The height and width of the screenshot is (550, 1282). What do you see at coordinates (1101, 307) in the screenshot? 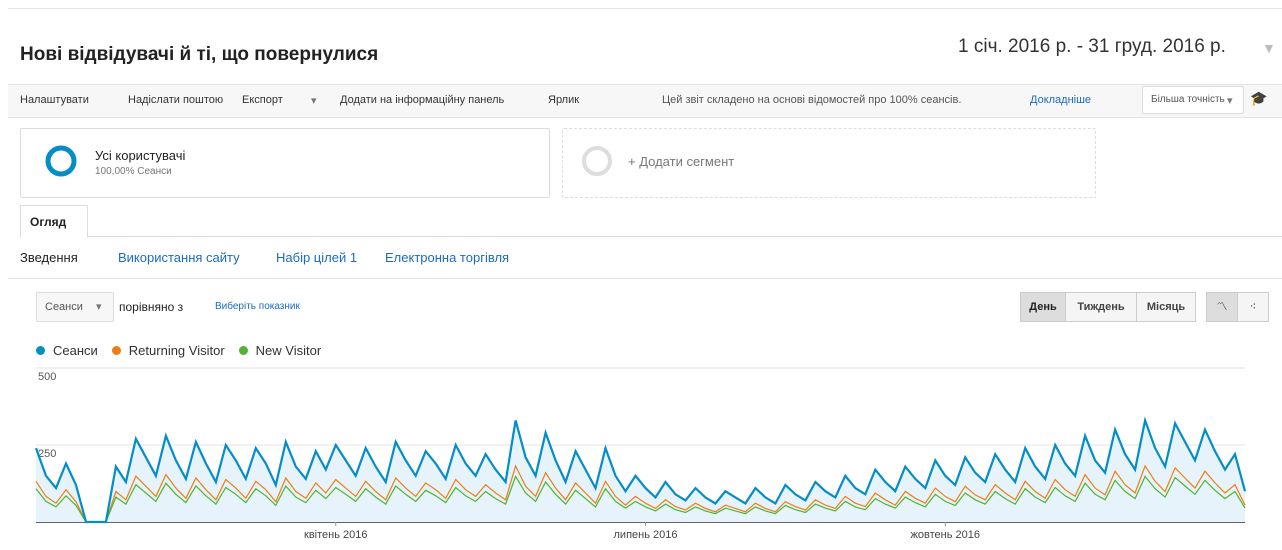
I see `period-button: Тиждень` at bounding box center [1101, 307].